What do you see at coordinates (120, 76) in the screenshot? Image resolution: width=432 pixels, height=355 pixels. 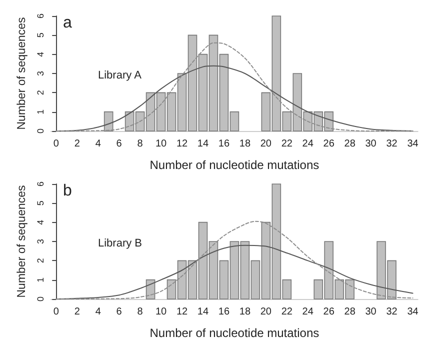 I see `annotation: Library A` at bounding box center [120, 76].